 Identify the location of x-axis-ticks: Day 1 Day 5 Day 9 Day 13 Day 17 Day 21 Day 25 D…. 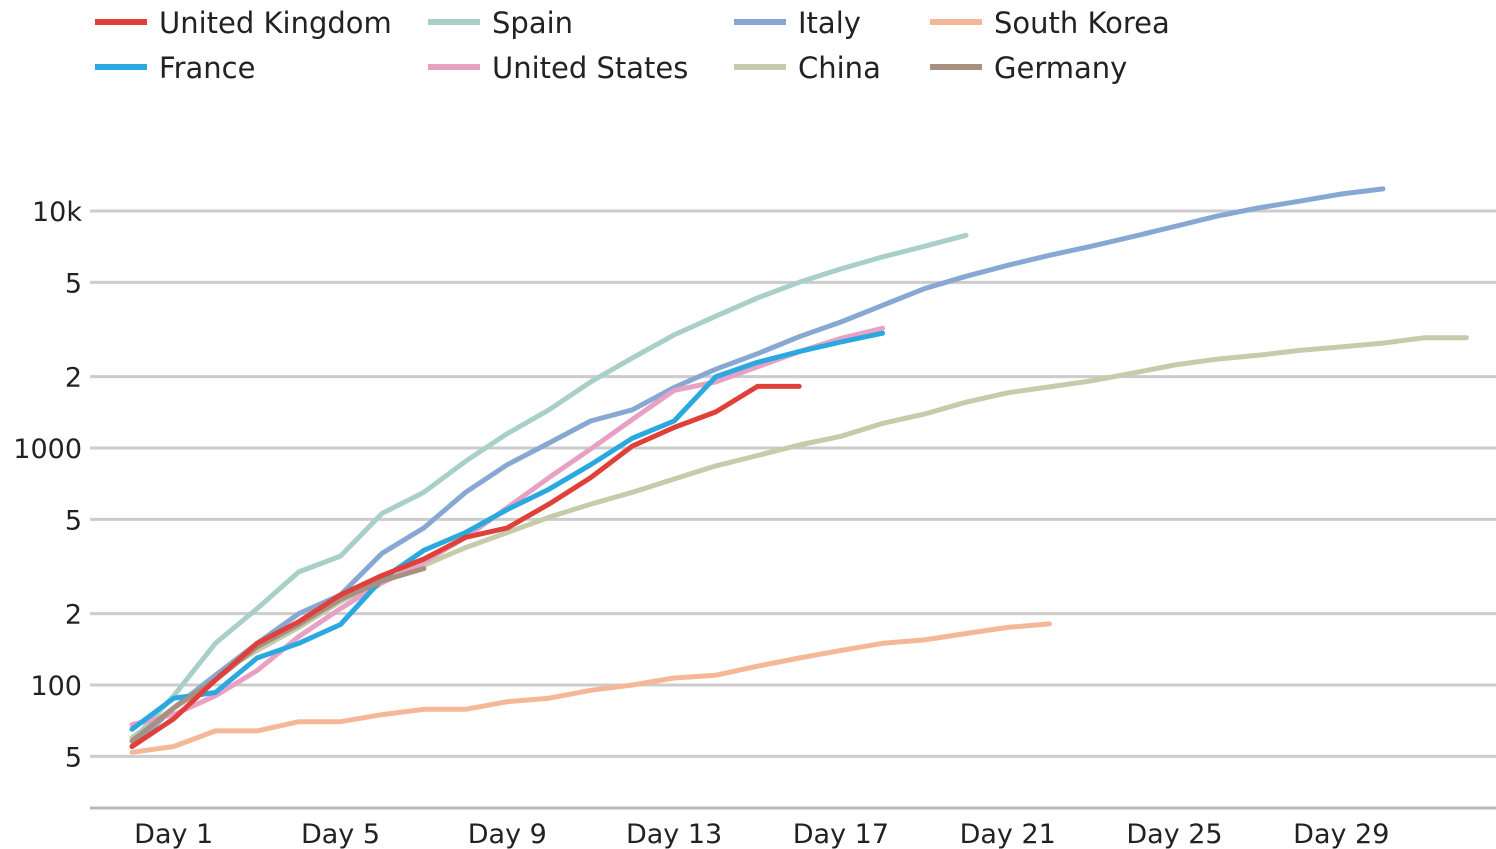
(761, 834).